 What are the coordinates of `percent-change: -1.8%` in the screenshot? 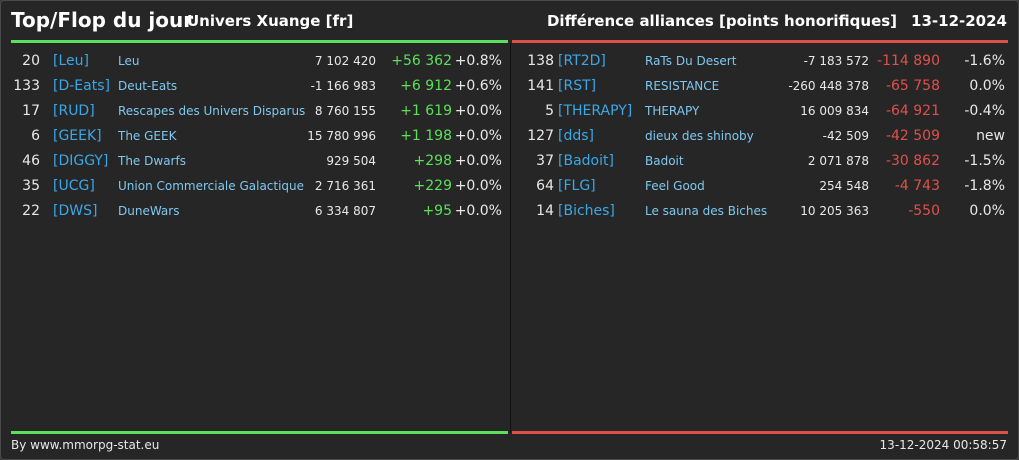 It's located at (984, 186).